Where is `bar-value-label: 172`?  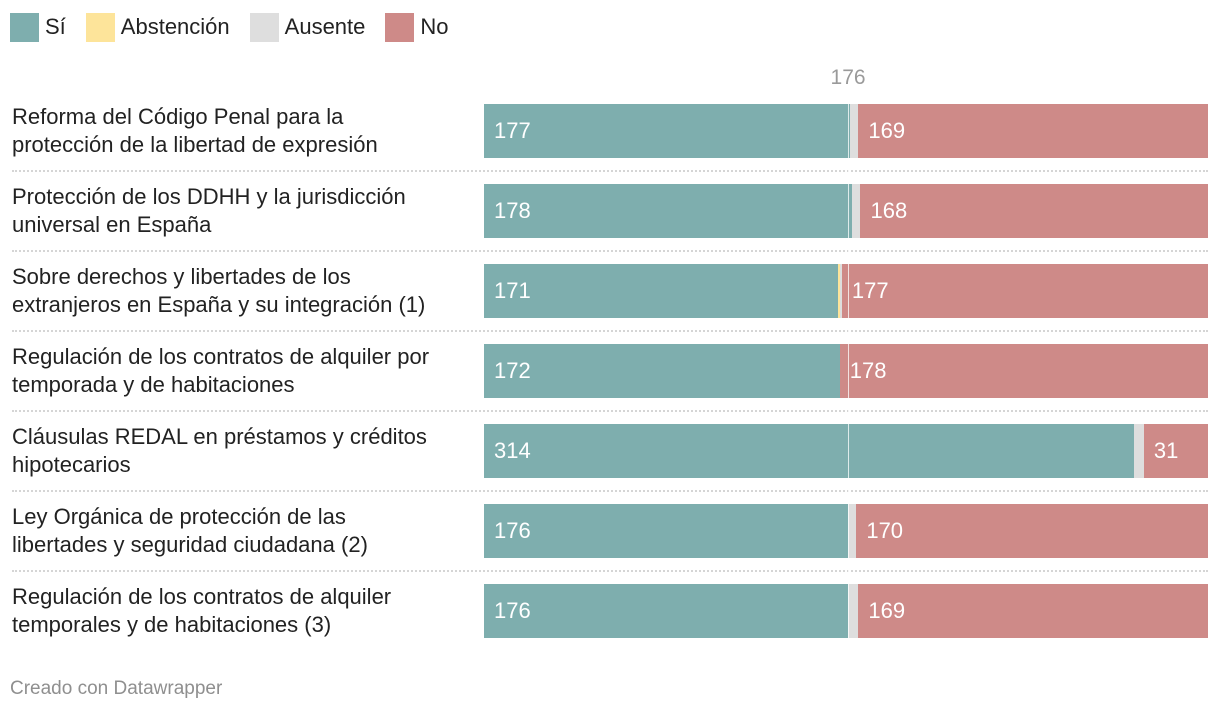
bar-value-label: 172 is located at coordinates (512, 370).